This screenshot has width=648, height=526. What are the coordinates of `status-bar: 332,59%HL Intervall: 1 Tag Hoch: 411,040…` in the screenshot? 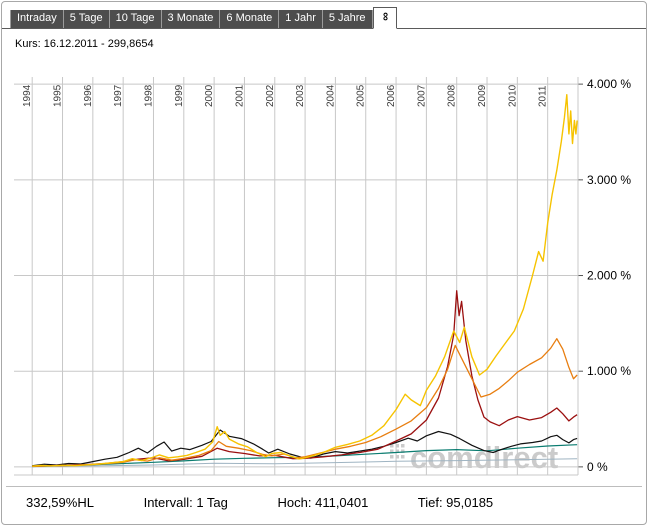 It's located at (324, 498).